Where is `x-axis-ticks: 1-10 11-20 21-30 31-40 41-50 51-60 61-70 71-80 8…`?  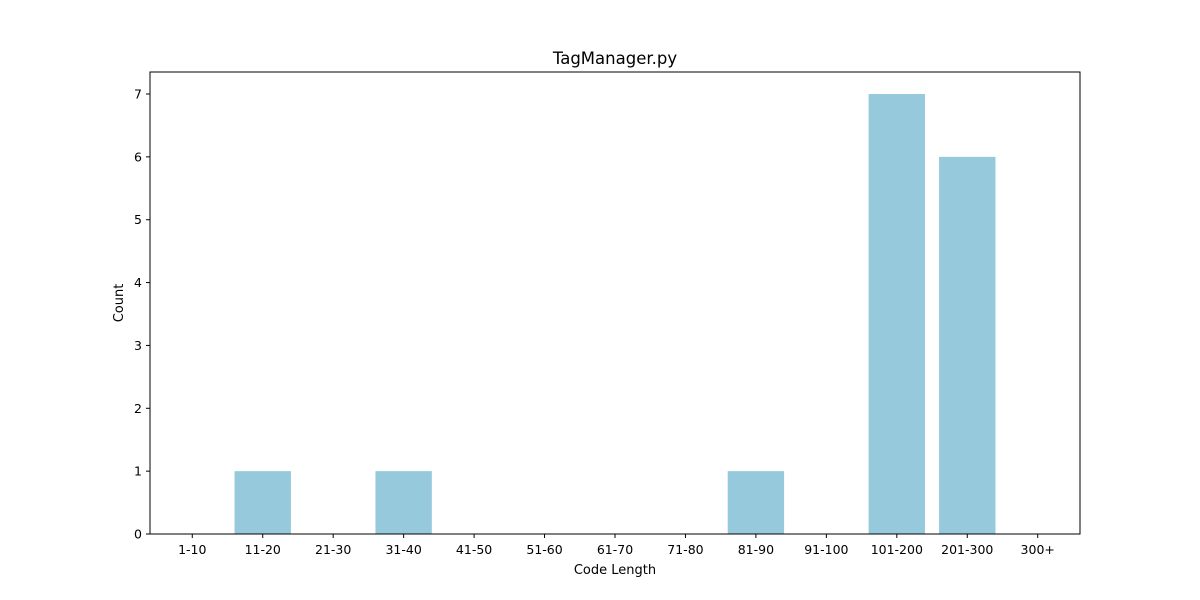 x-axis-ticks: 1-10 11-20 21-30 31-40 41-50 51-60 61-70 71-80 8… is located at coordinates (616, 545).